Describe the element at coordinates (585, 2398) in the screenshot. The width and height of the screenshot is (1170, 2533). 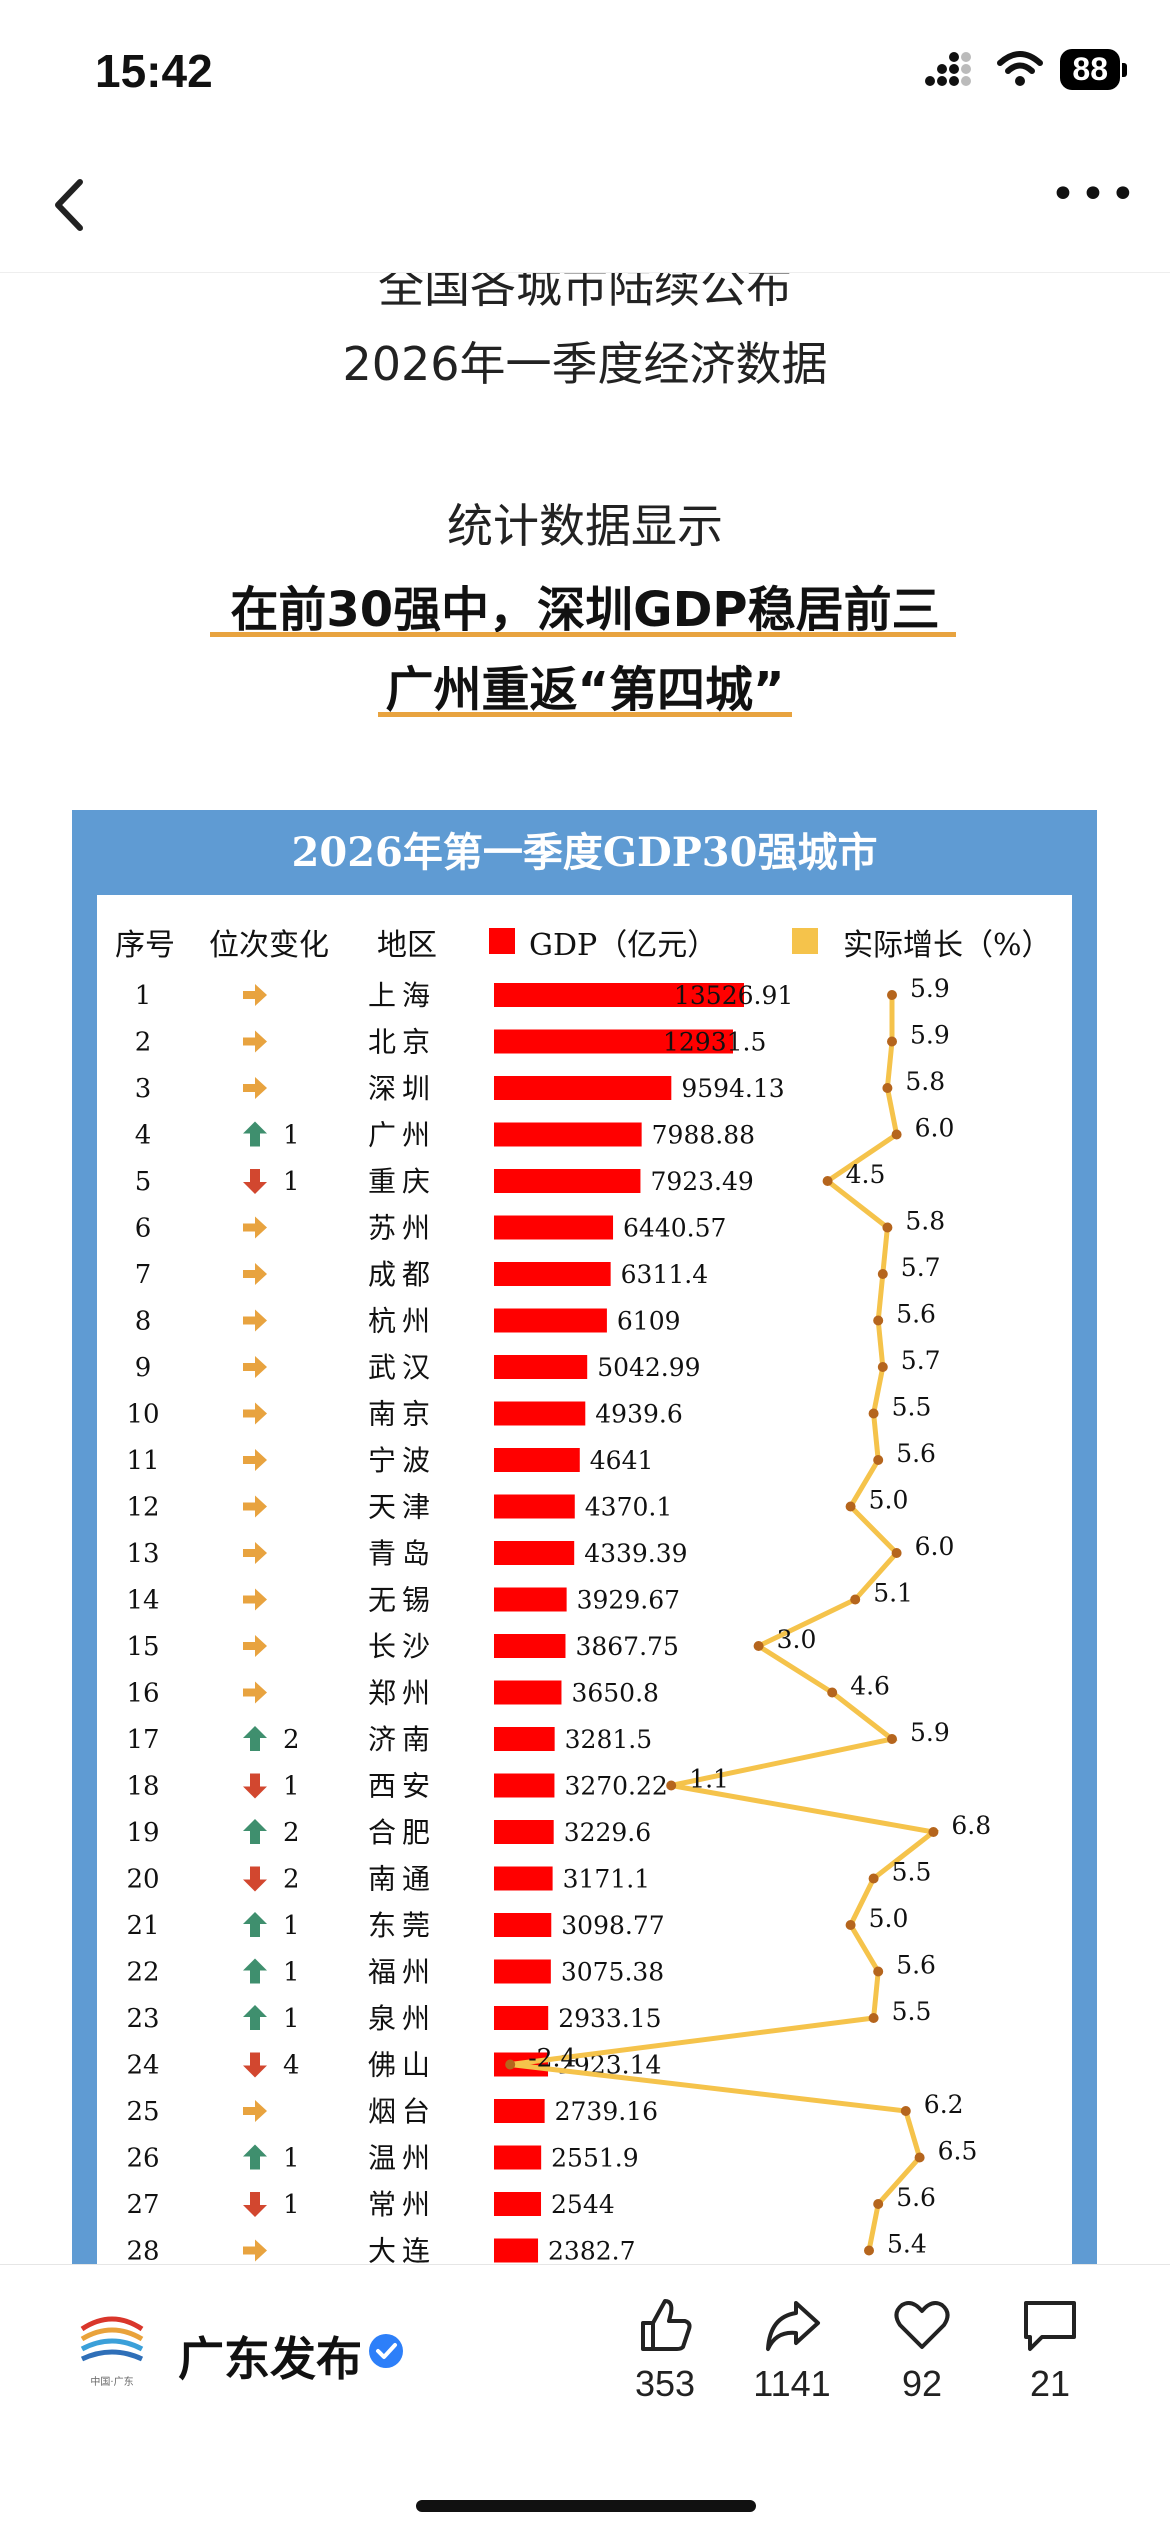
I see `bottom-bar: 中国·广东 广东发布 353 1141 92 21` at that location.